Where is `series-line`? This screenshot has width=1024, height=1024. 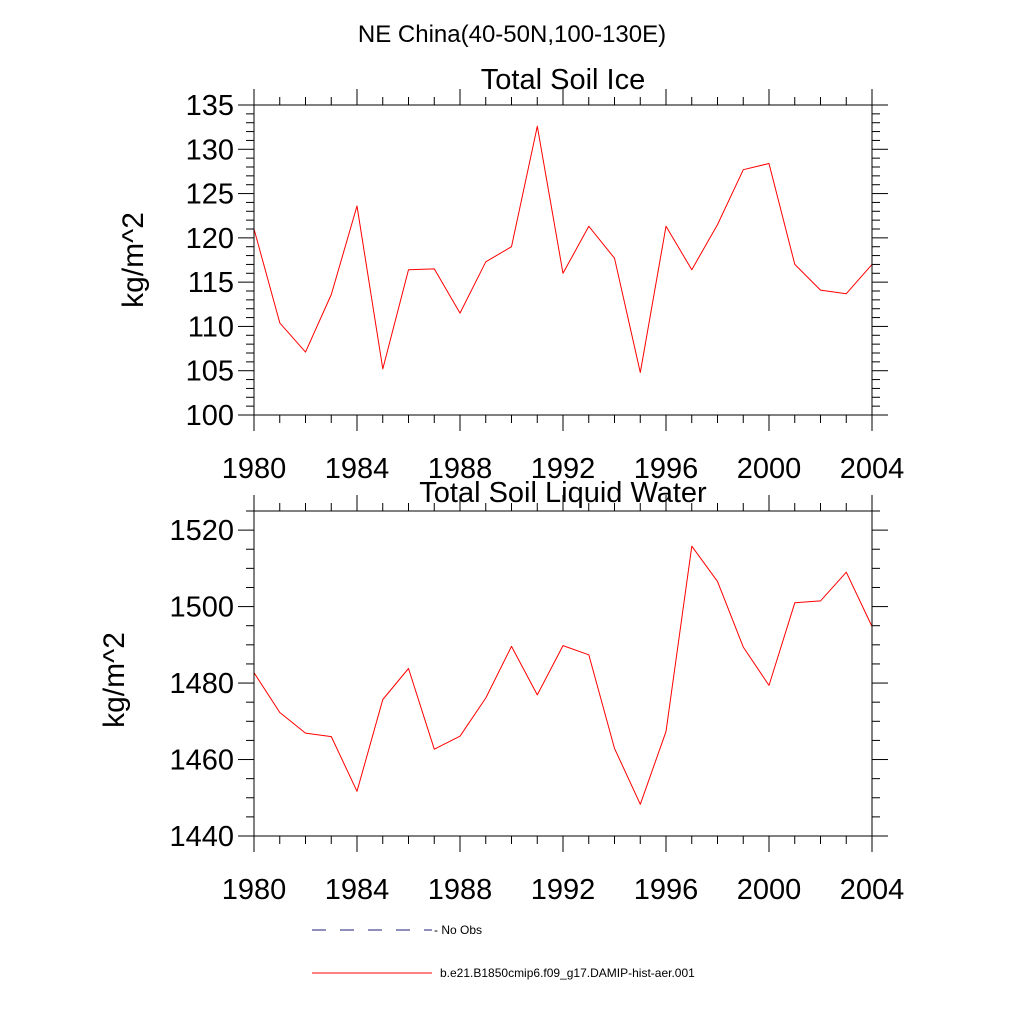
series-line is located at coordinates (563, 249).